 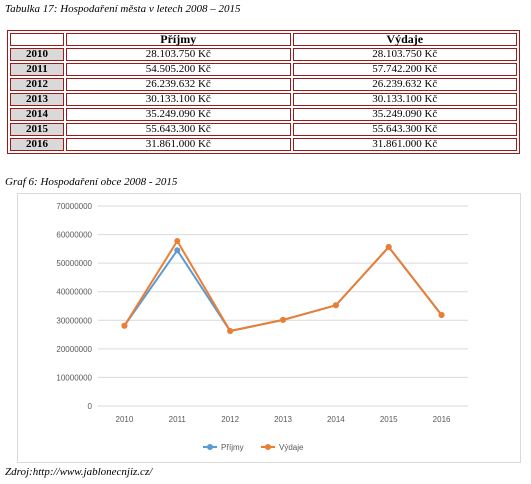 I want to click on x-tick-label: 2013, so click(x=283, y=419).